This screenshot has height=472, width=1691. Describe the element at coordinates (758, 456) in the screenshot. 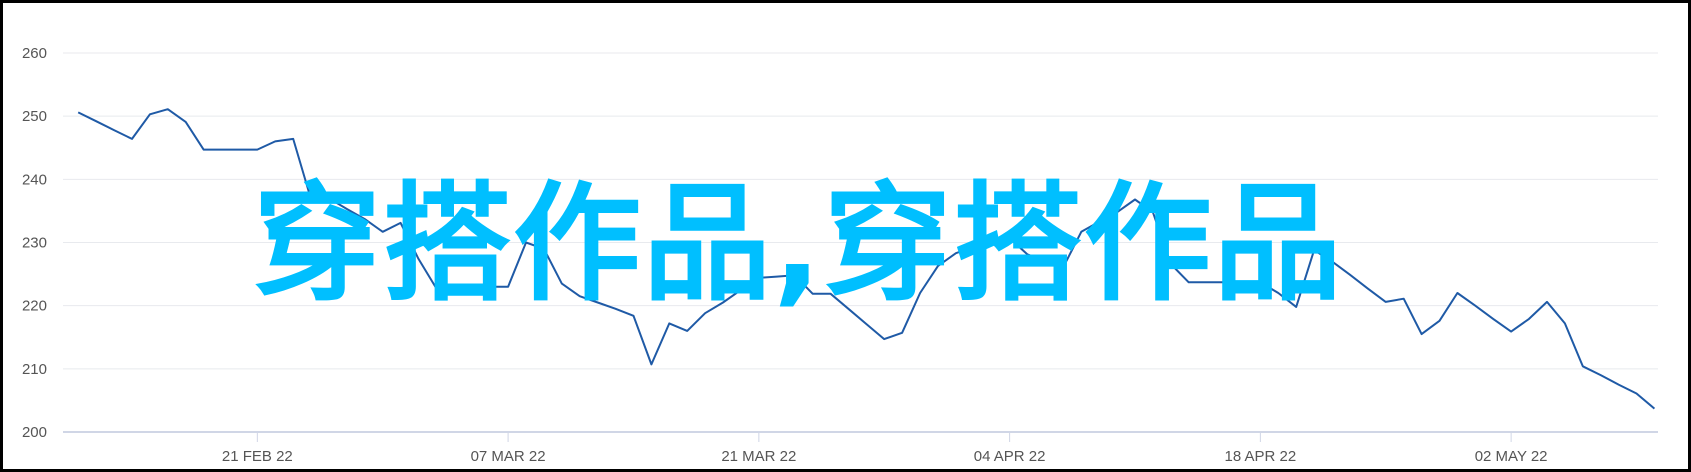

I see `x-tick-label: 21 MAR 22` at that location.